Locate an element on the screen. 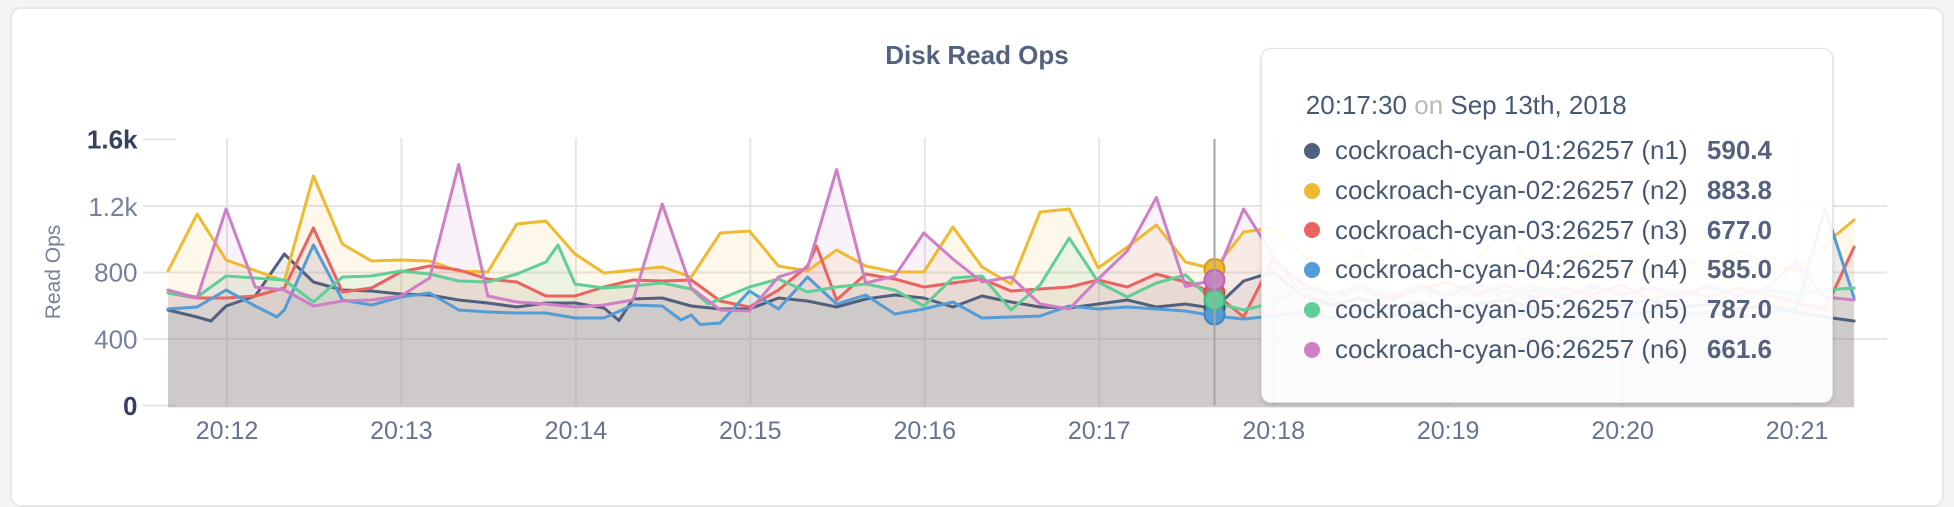 Image resolution: width=1954 pixels, height=507 pixels. svg-text: 1.6k is located at coordinates (112, 140).